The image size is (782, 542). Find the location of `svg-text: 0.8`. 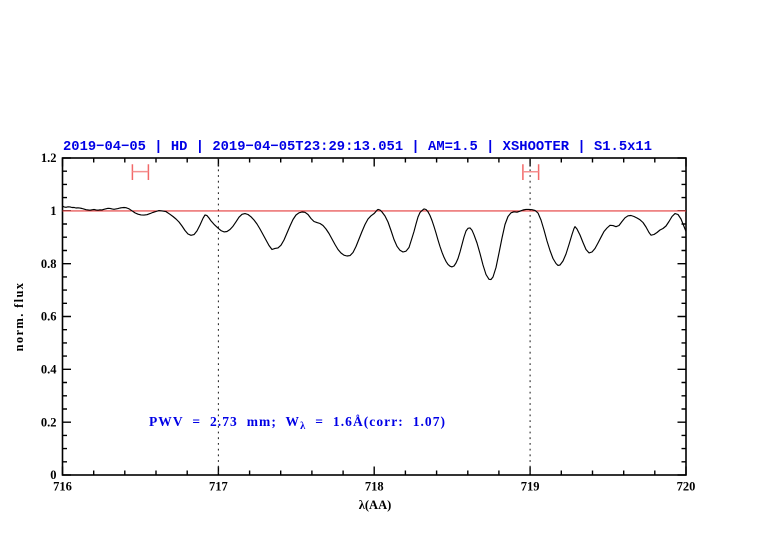

svg-text: 0.8 is located at coordinates (49, 264).